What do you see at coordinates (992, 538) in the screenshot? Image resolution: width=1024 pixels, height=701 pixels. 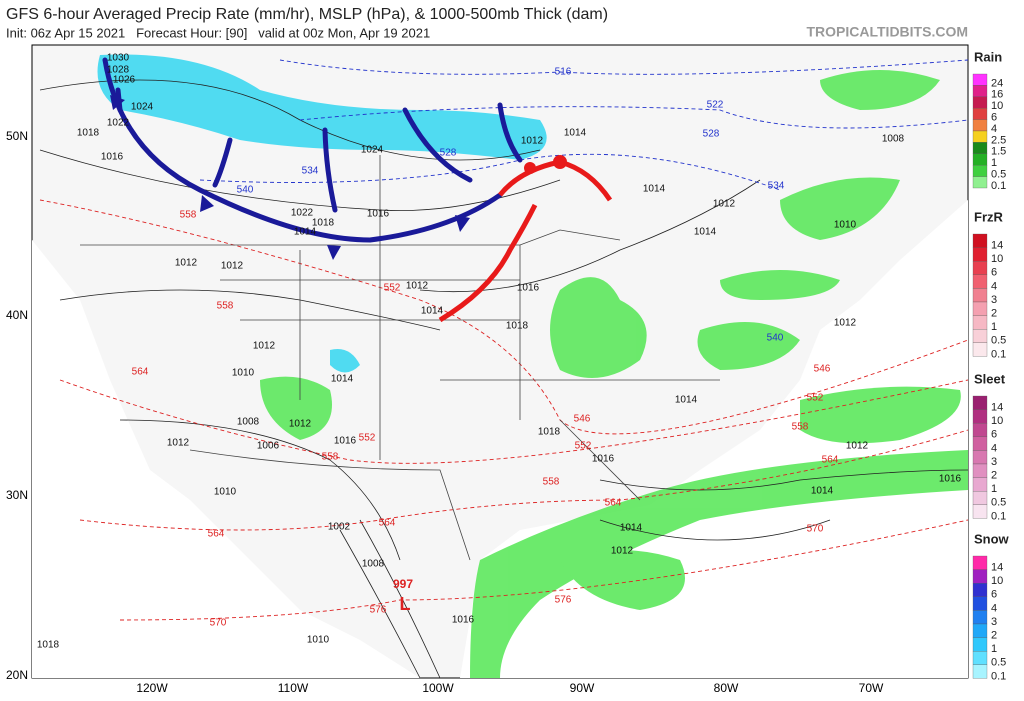 I see `legend-title: Snow` at bounding box center [992, 538].